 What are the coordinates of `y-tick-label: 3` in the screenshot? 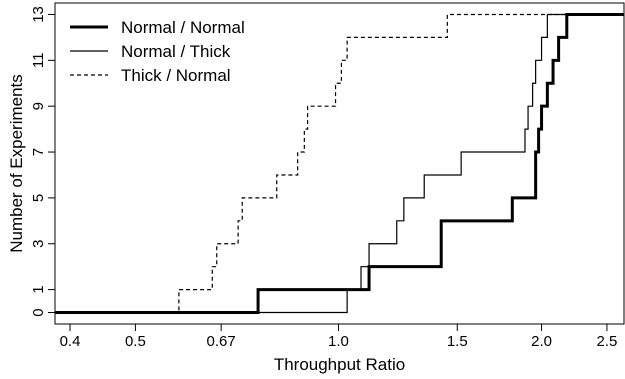 It's located at (38, 244).